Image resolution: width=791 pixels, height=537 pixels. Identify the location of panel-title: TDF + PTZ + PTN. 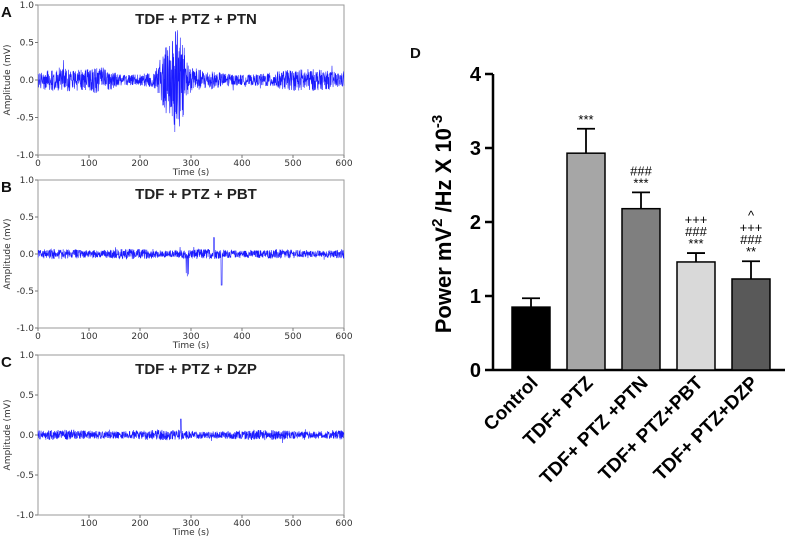
(196, 19).